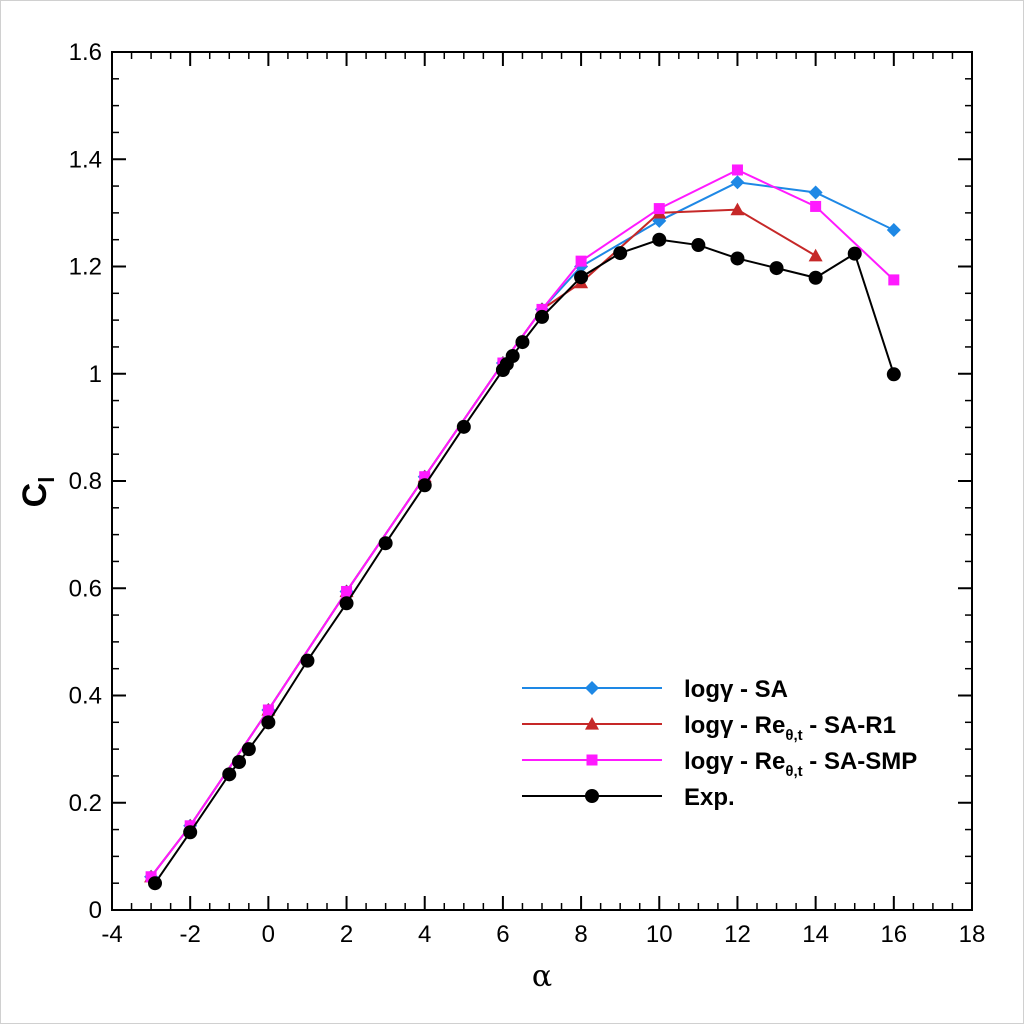  I want to click on legend-label: logγ - SA, so click(736, 689).